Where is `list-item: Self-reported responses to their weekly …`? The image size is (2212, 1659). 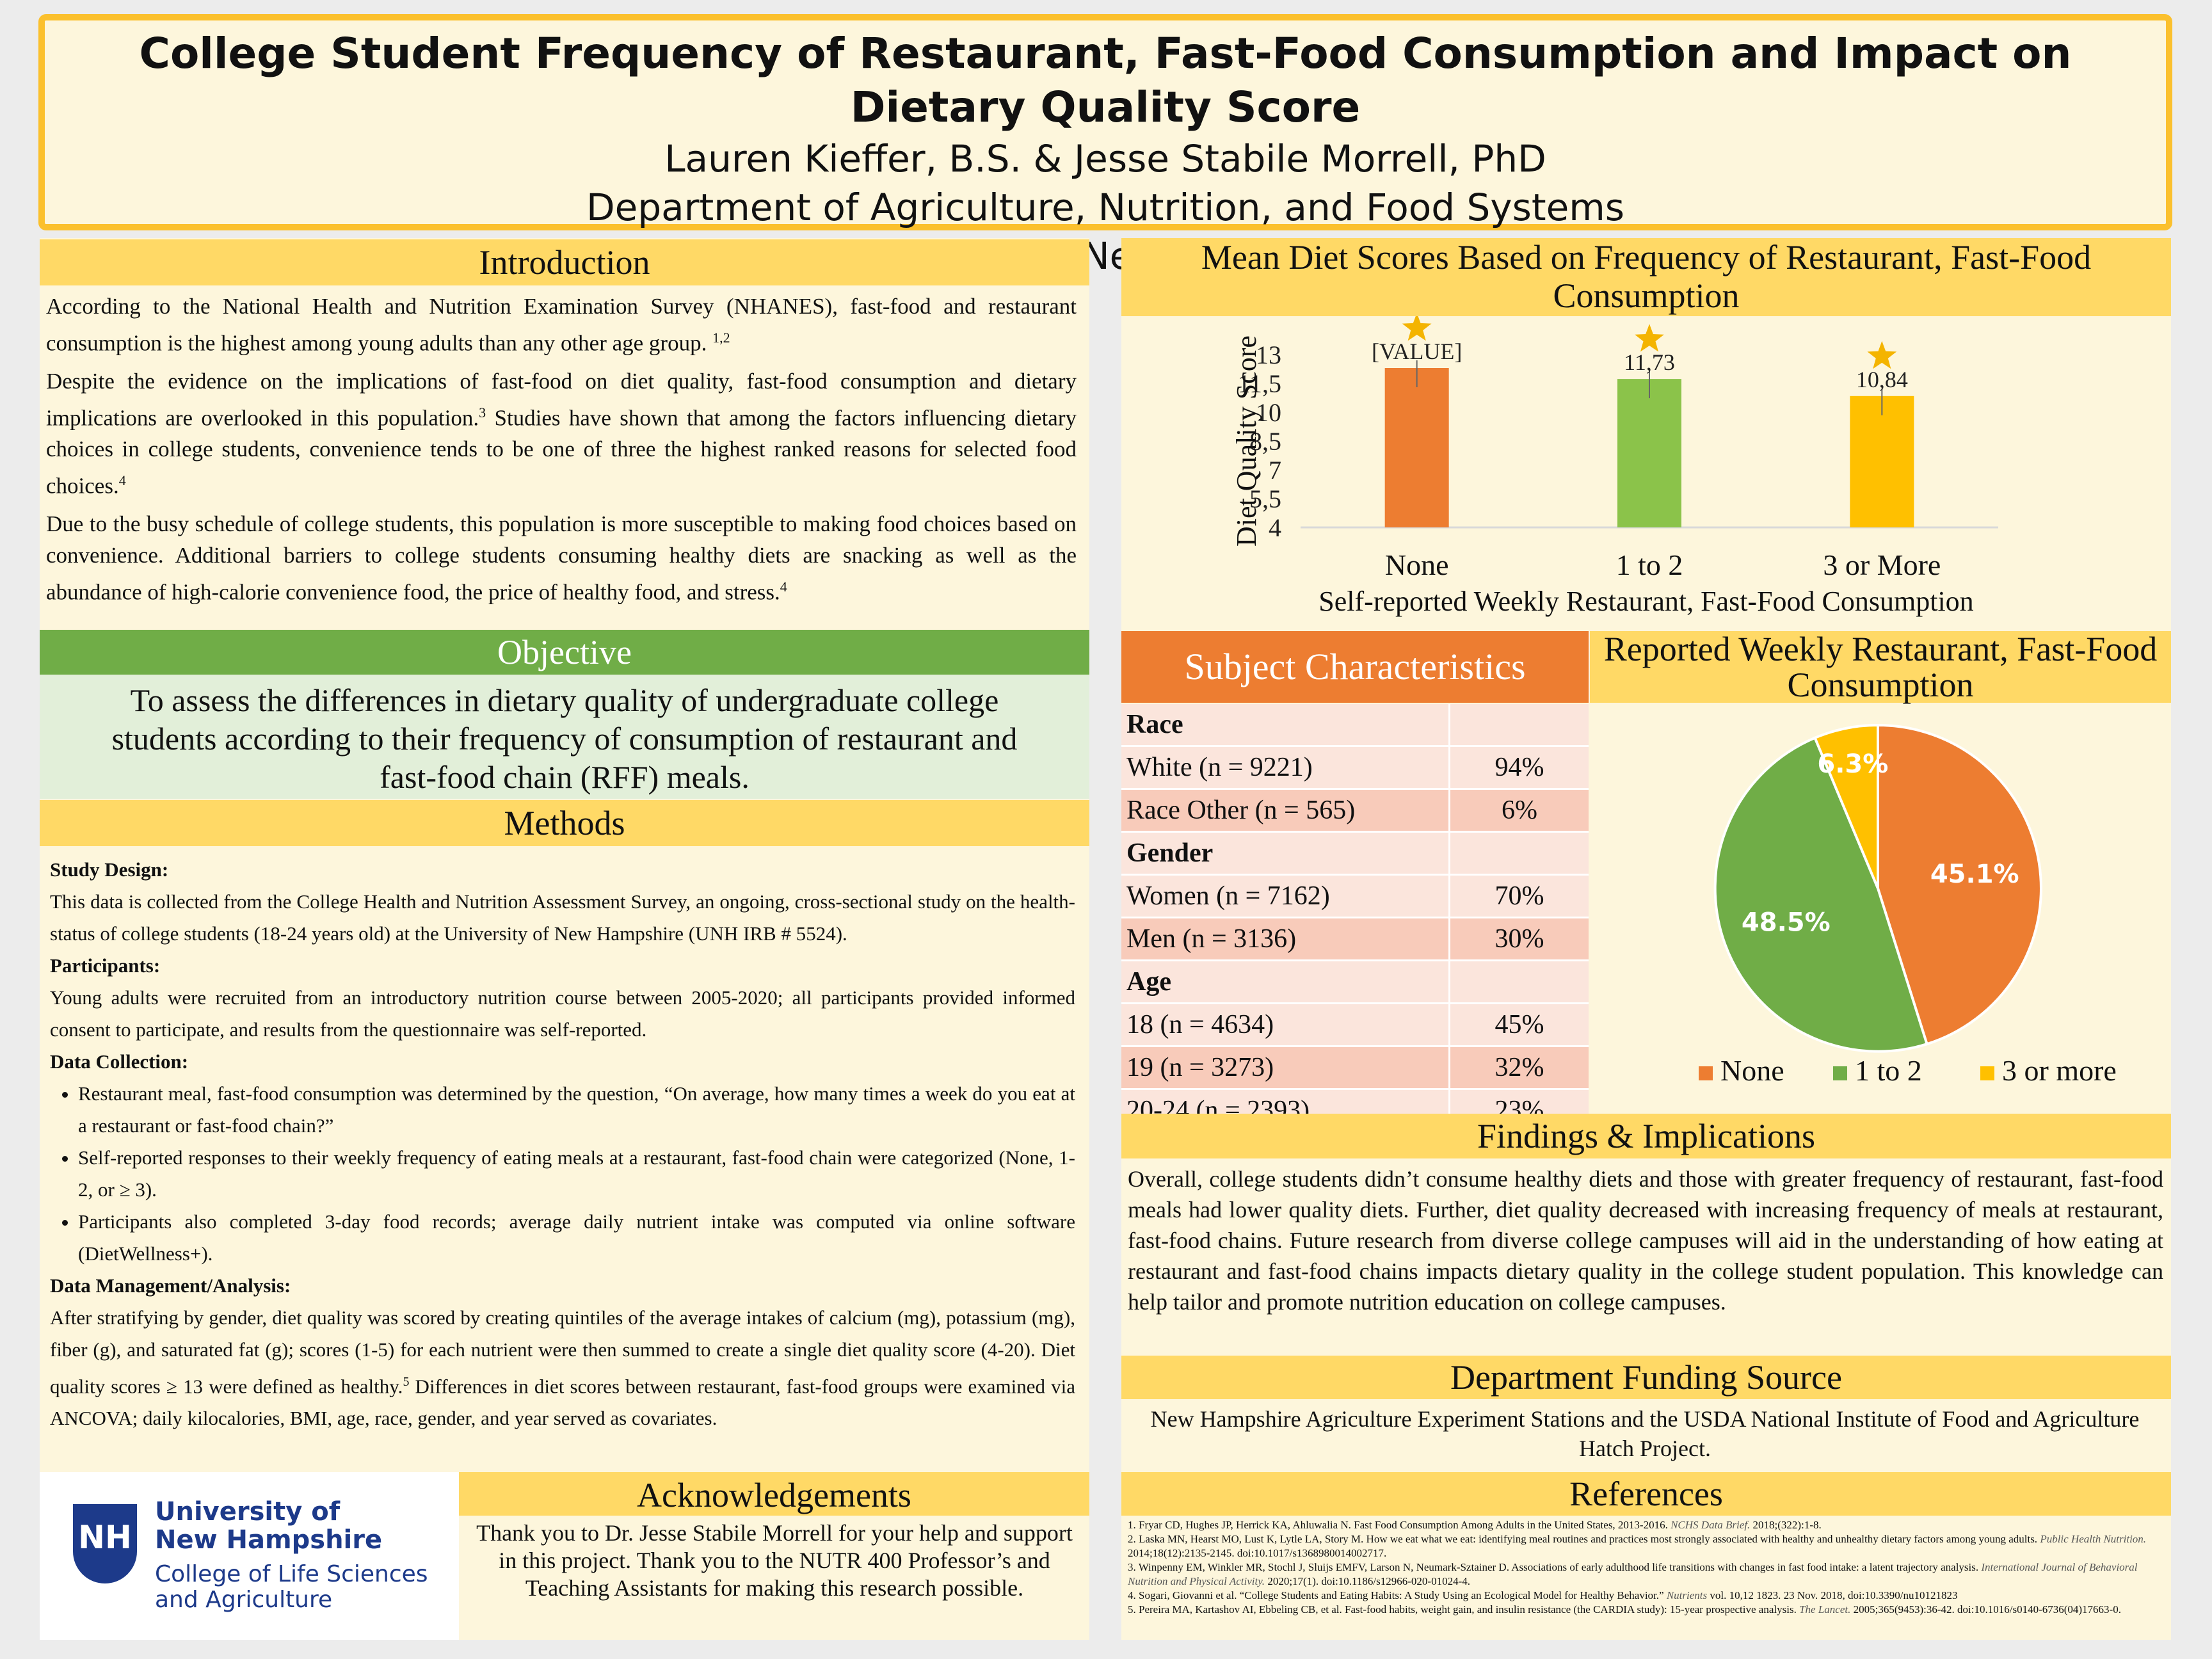
list-item: Self-reported responses to their weekly … is located at coordinates (576, 1174).